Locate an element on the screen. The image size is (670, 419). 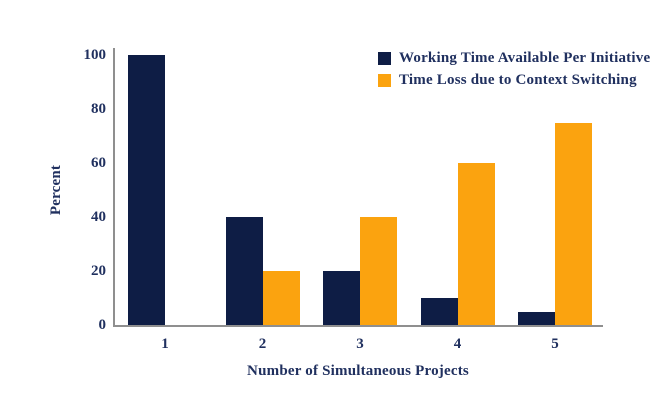
bar-series2-cat5 is located at coordinates (573, 223).